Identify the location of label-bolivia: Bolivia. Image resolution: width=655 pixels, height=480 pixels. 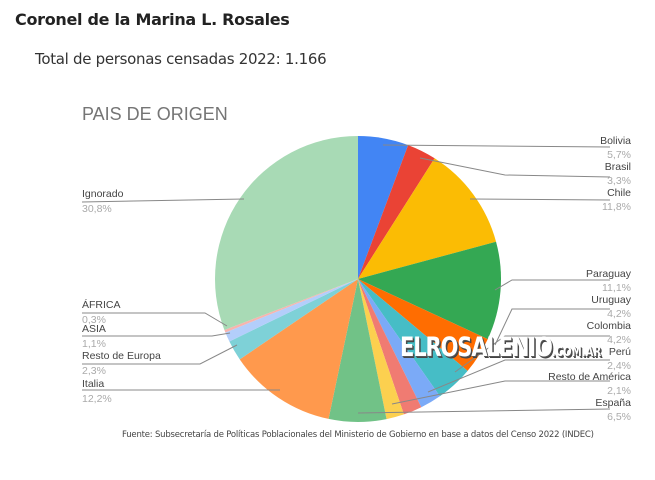
(615, 141).